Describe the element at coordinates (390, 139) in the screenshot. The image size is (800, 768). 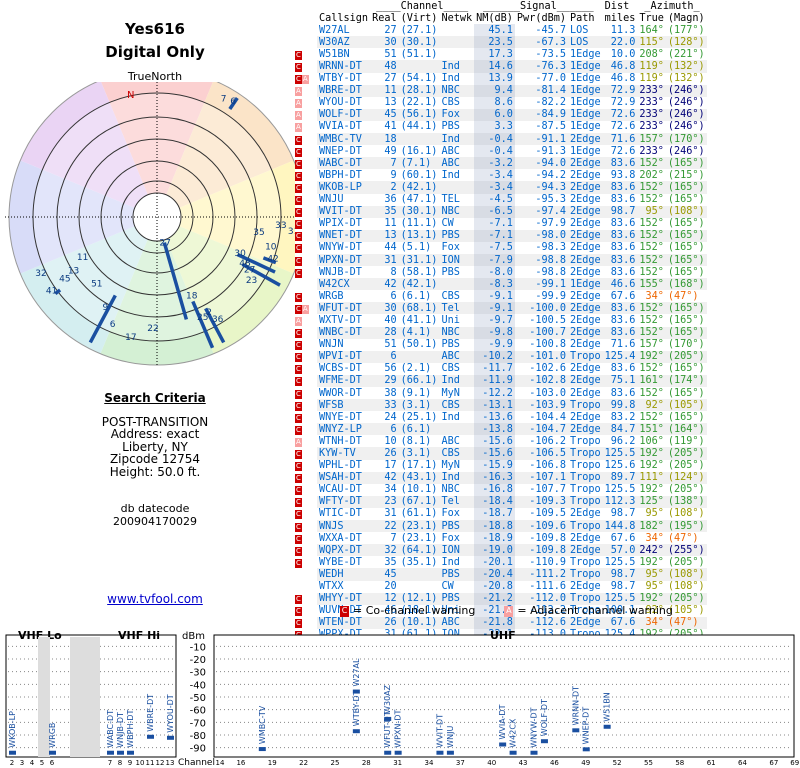
I see `real-channel: 18` at that location.